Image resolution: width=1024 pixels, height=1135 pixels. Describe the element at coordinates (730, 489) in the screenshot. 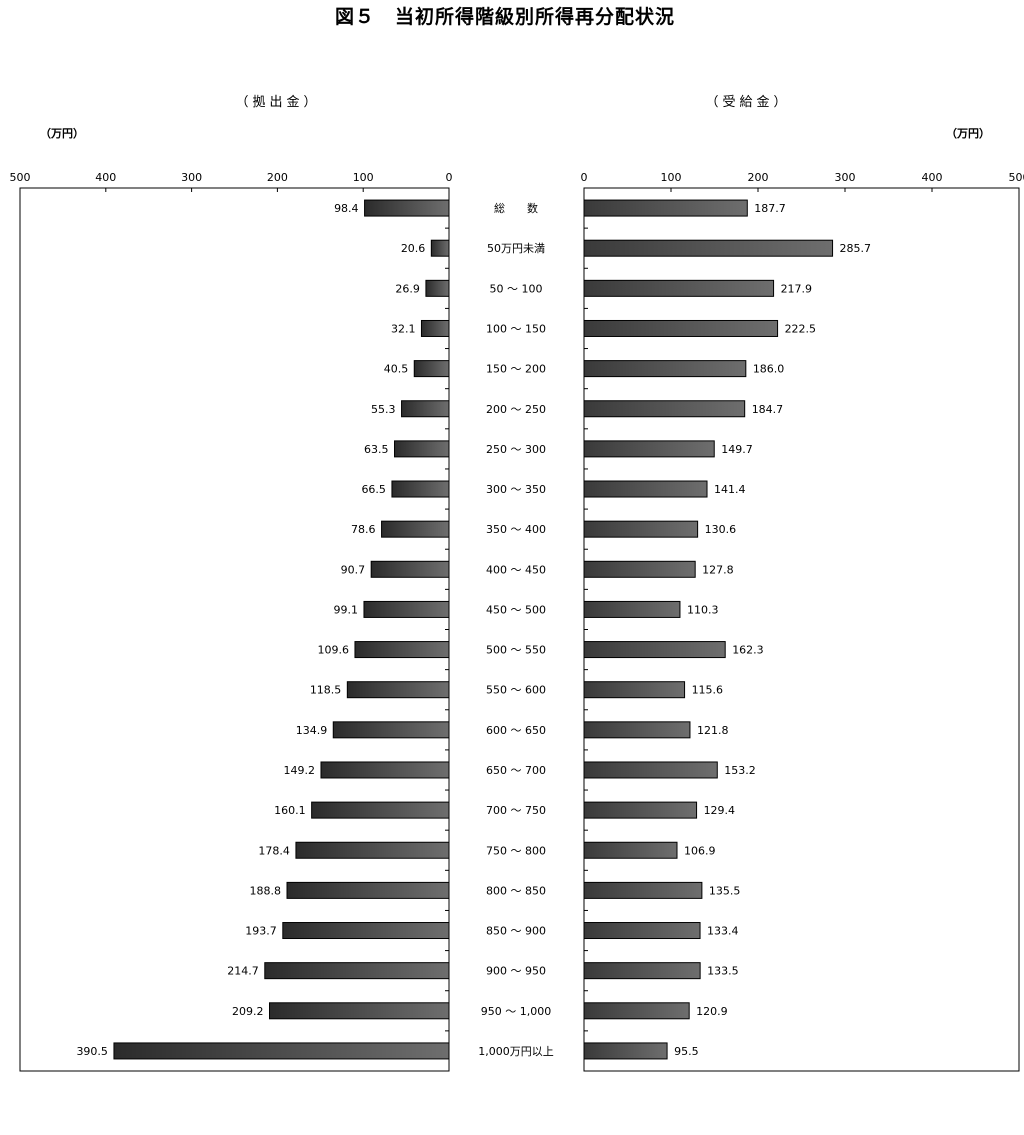

I see `right-bar-value-label: 141.4` at that location.